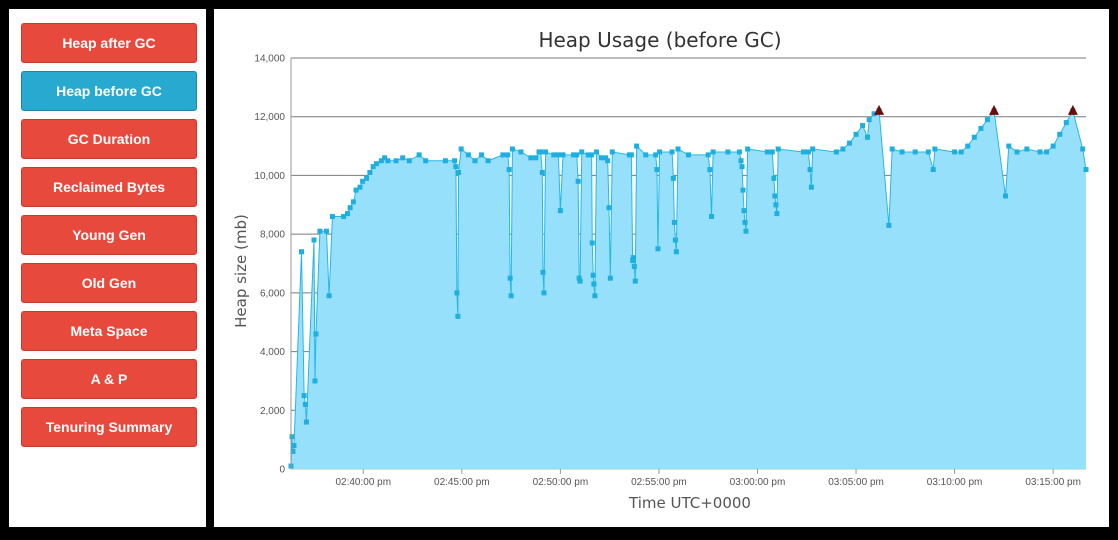  Describe the element at coordinates (109, 427) in the screenshot. I see `nav-button-tenuring-summary: Tenuring Summary` at that location.